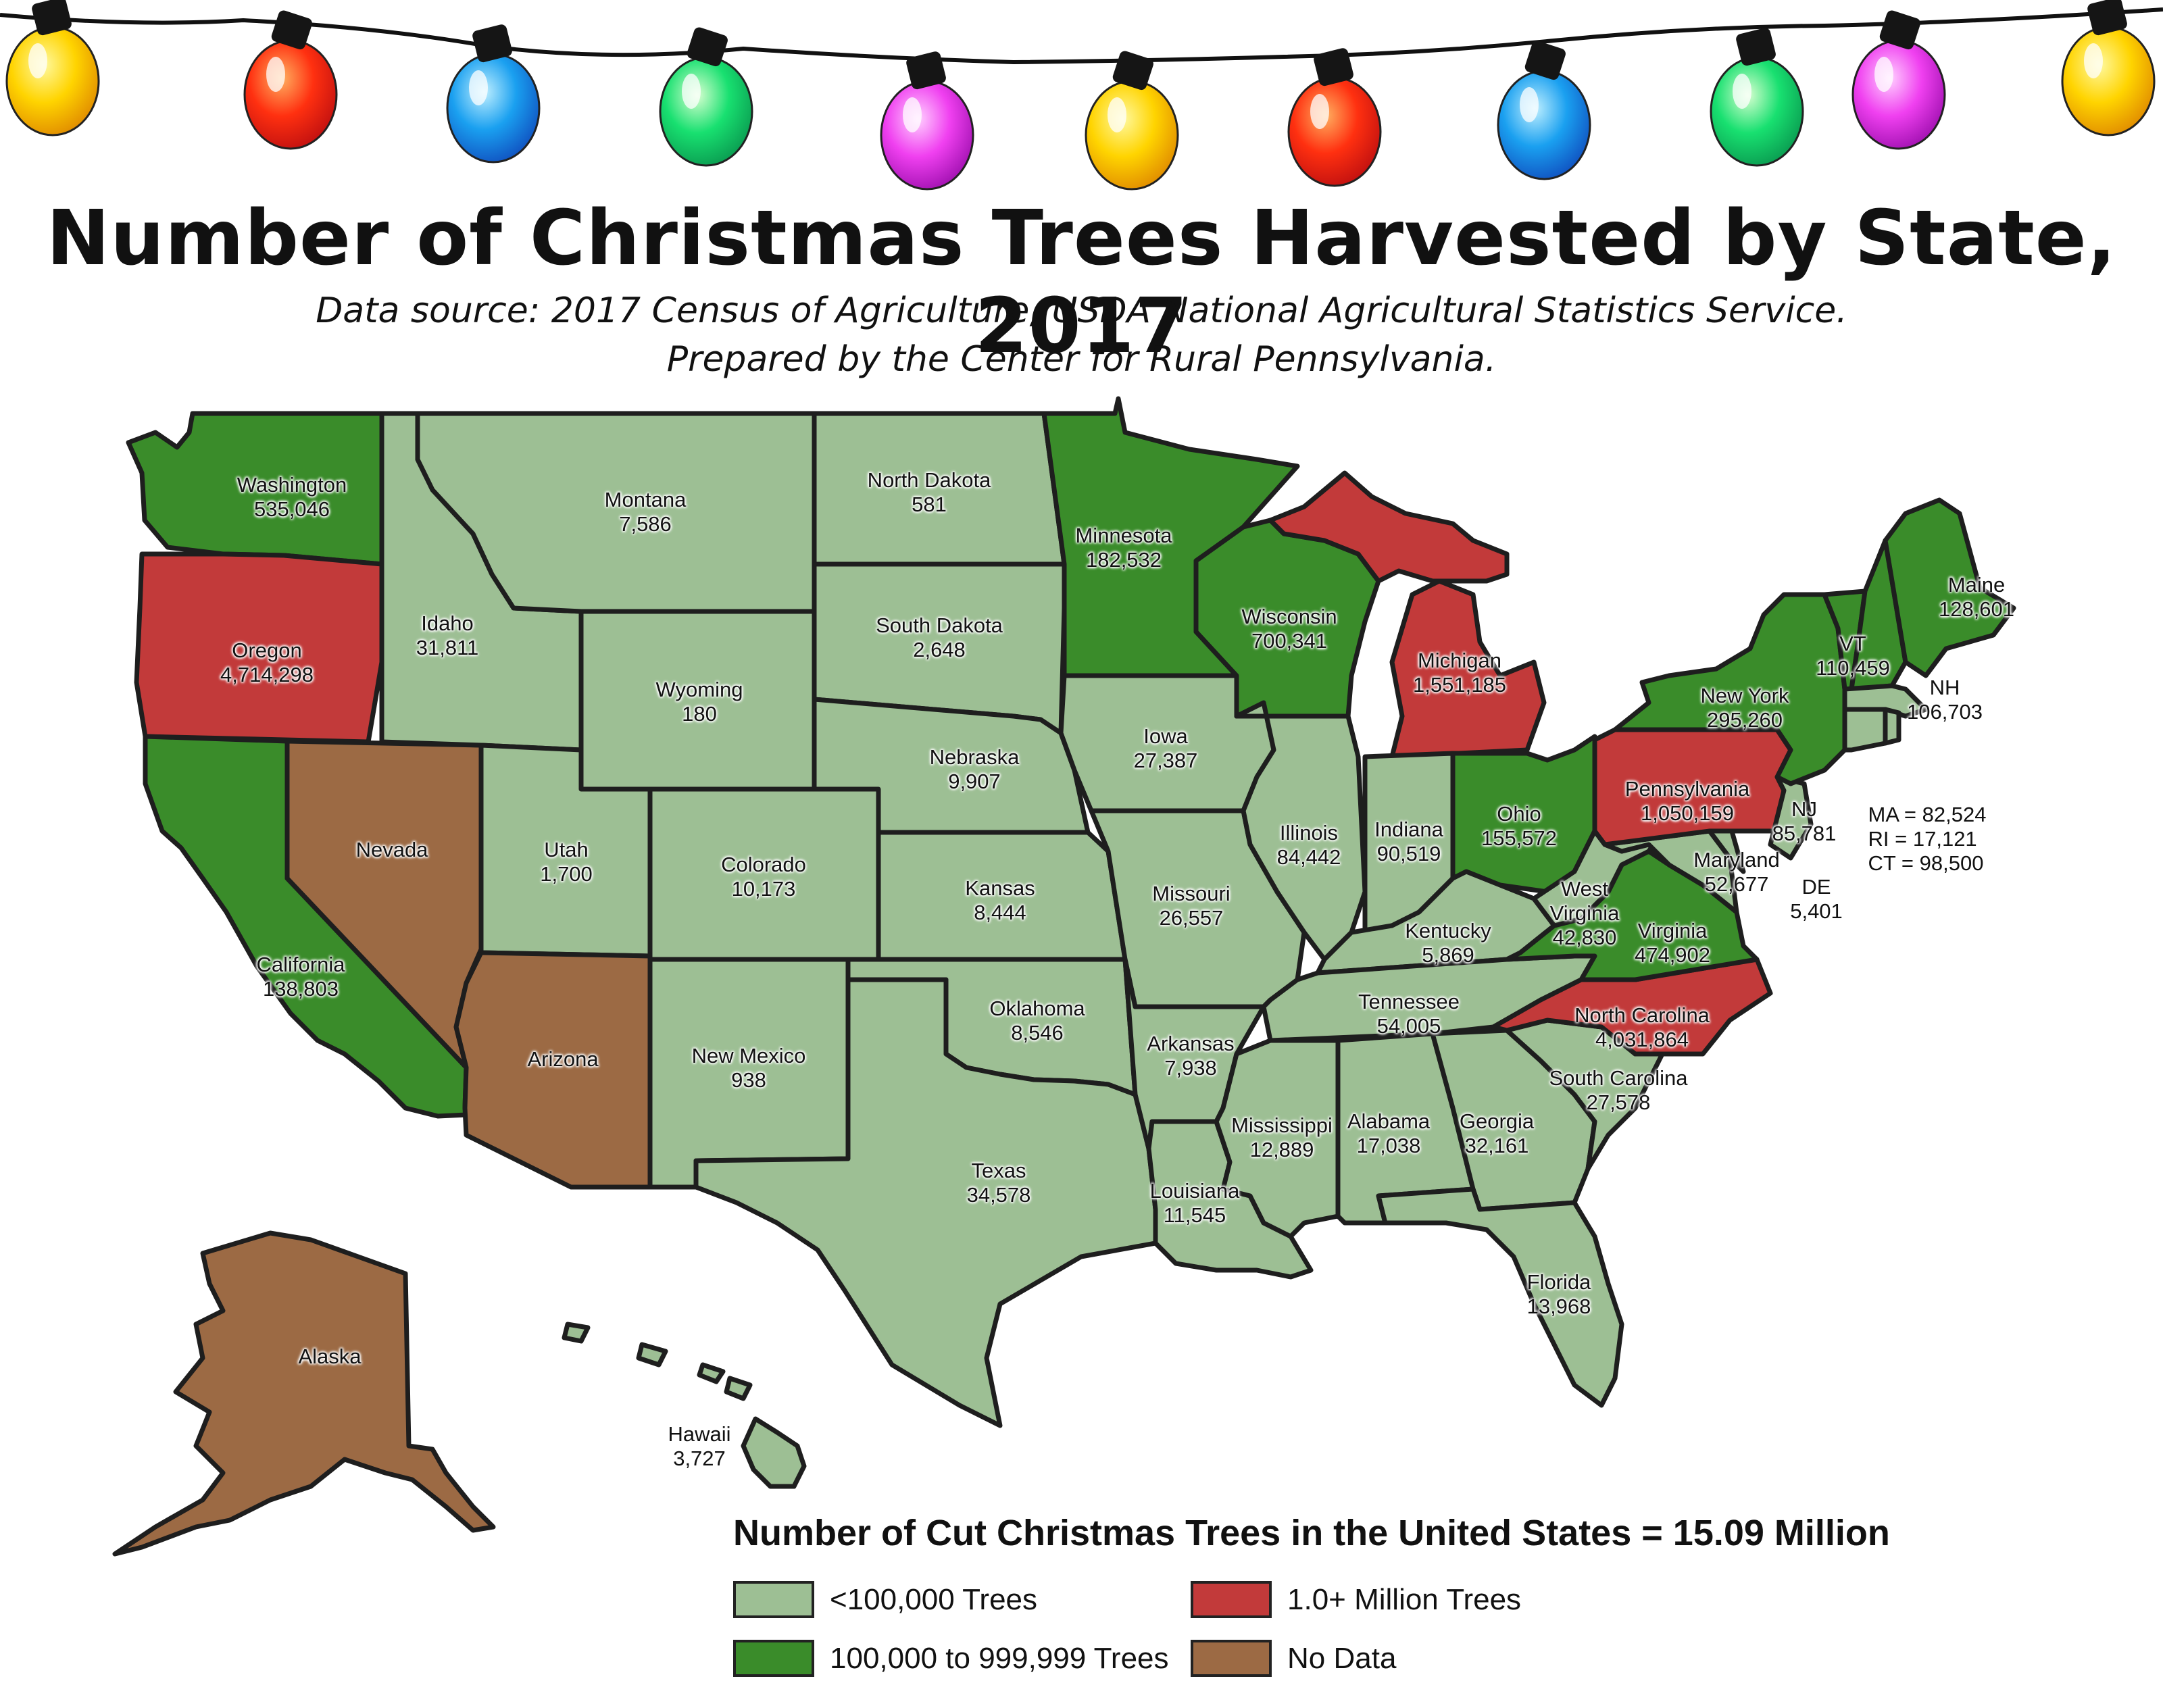 The height and width of the screenshot is (1708, 2163). Describe the element at coordinates (1584, 913) in the screenshot. I see `label-west-virginia: West Virginia 42,830` at that location.